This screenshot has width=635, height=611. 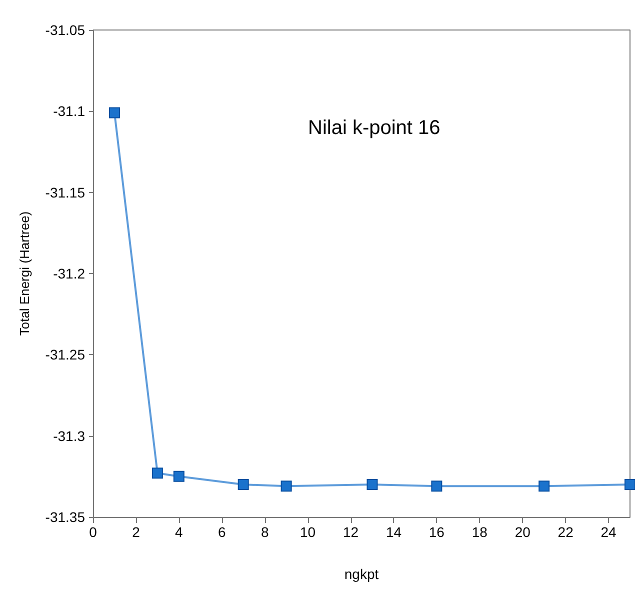 What do you see at coordinates (350, 532) in the screenshot?
I see `x-tick-label: 12` at bounding box center [350, 532].